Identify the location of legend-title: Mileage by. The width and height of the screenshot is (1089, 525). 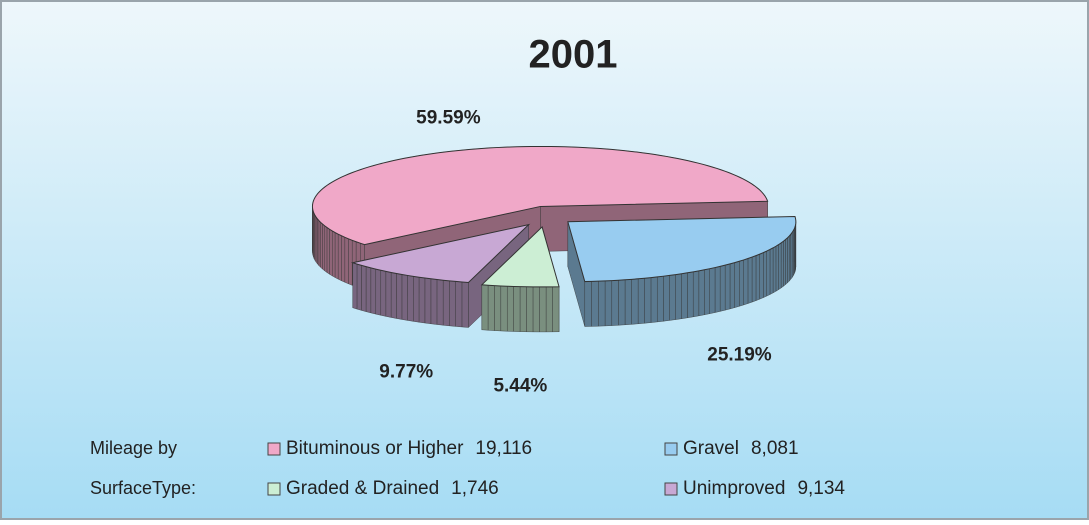
(133, 448).